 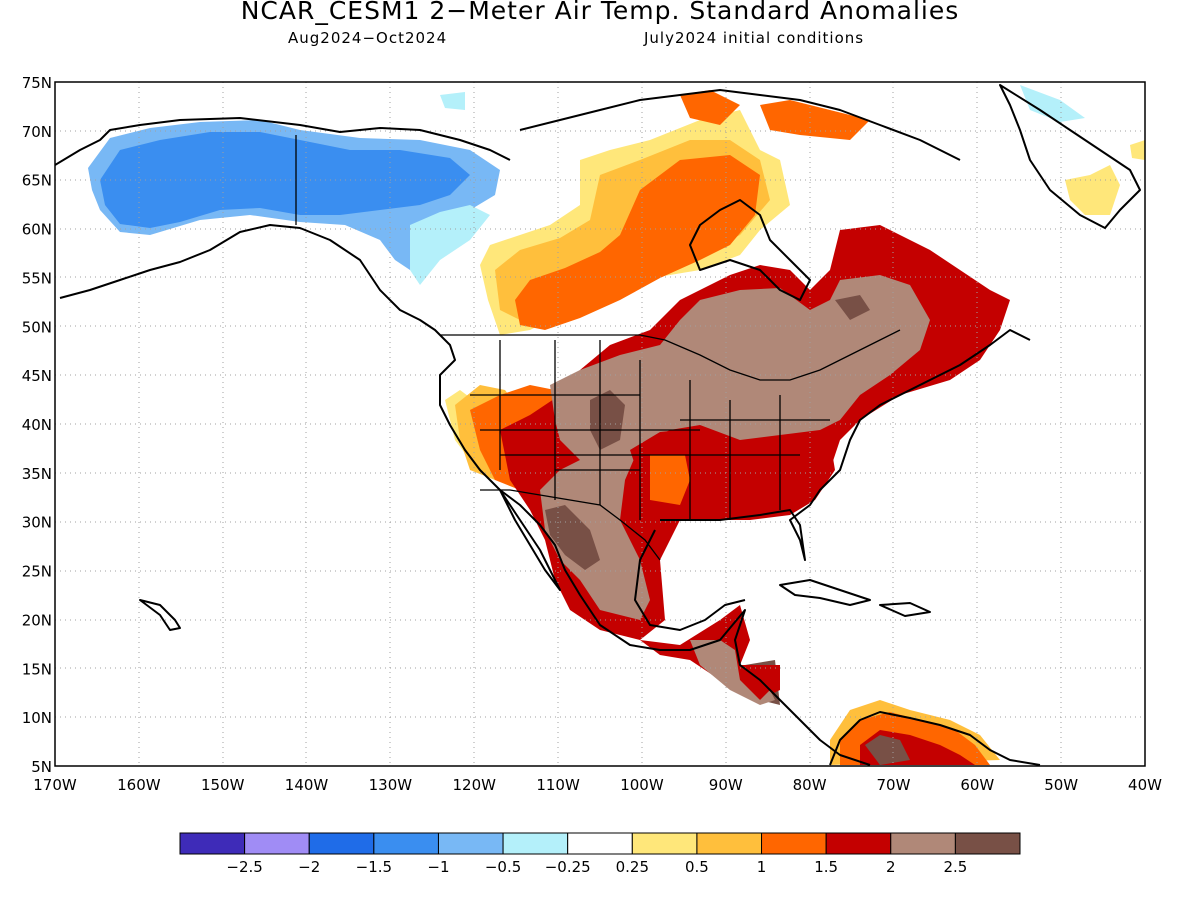 I want to click on lat-tick-label: 30N, so click(x=37, y=523).